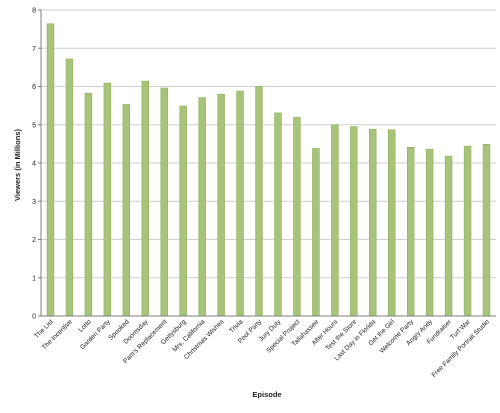 Image resolution: width=500 pixels, height=413 pixels. Describe the element at coordinates (34, 278) in the screenshot. I see `y-tick-label: 1` at that location.